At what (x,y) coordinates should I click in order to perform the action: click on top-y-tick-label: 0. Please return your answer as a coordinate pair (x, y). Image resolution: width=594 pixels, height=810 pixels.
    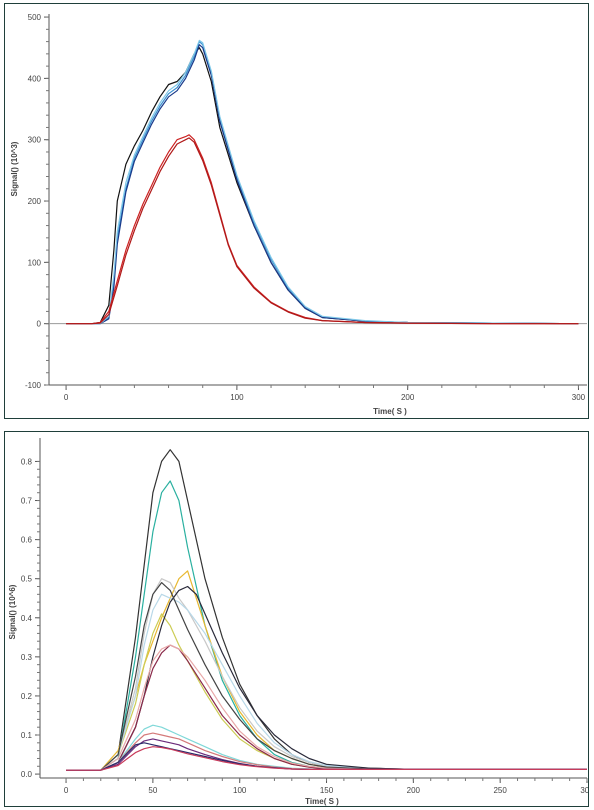
    Looking at the image, I should click on (39, 324).